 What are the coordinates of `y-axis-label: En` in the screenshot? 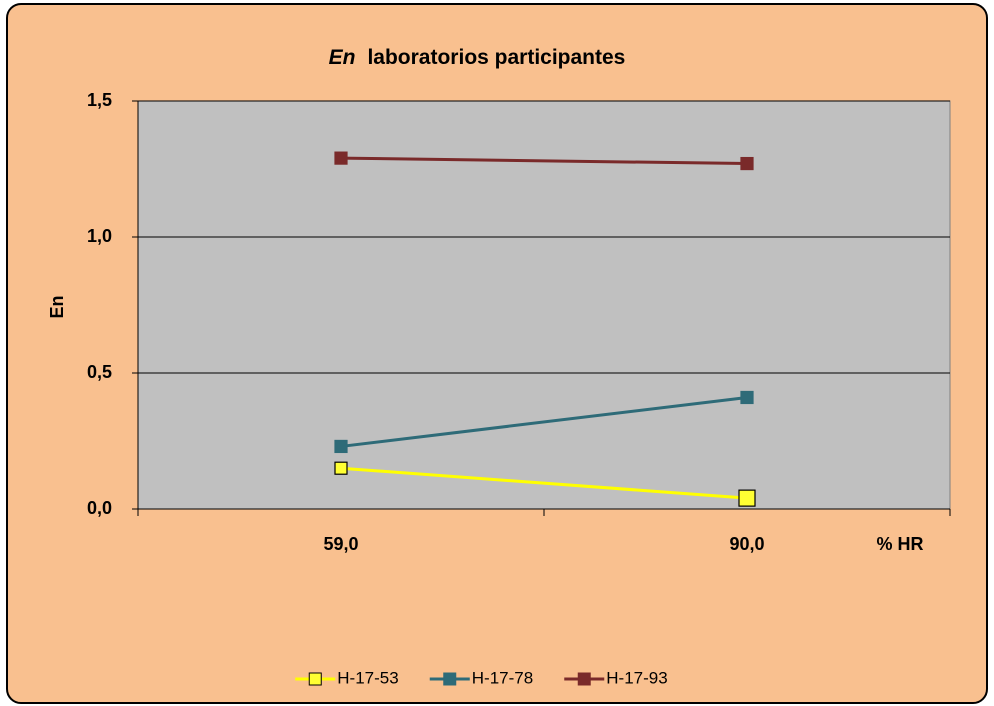 It's located at (57, 306).